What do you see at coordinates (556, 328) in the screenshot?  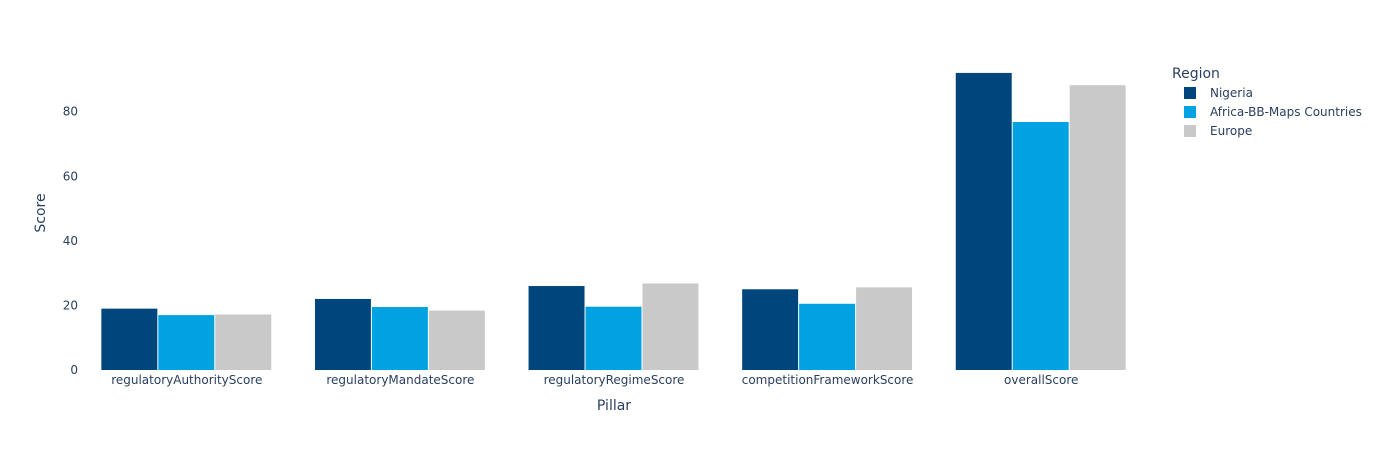 I see `bar-nigeria-regulatoryregimescore` at bounding box center [556, 328].